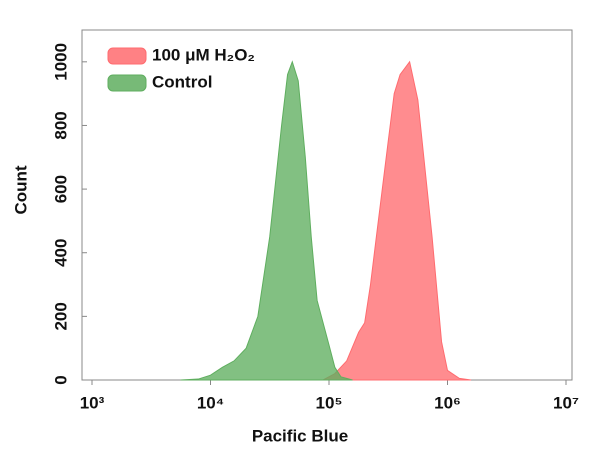 The width and height of the screenshot is (602, 463). I want to click on y-tick-label: 200, so click(60, 316).